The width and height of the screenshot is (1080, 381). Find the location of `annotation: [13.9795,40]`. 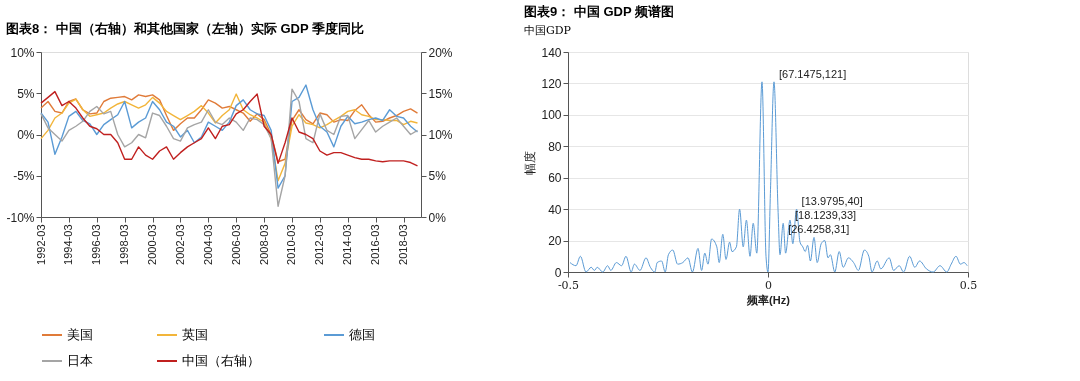

annotation: [13.9795,40] is located at coordinates (832, 201).